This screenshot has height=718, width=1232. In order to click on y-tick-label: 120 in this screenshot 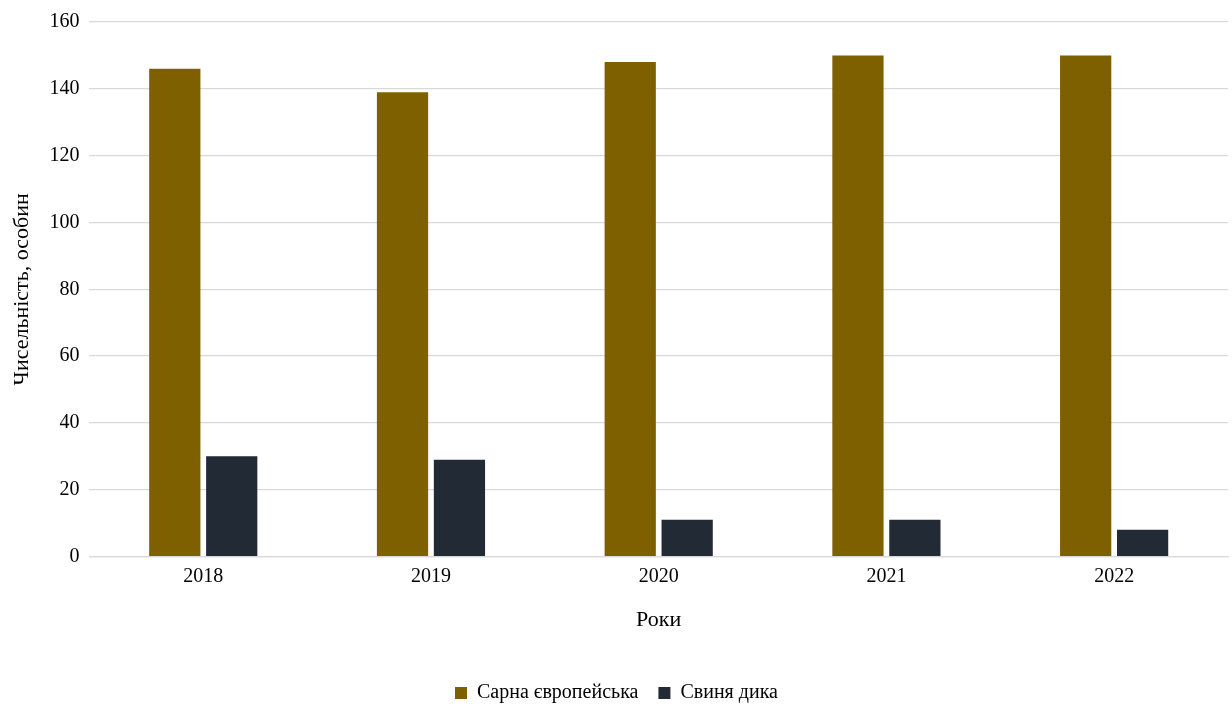, I will do `click(64, 153)`.